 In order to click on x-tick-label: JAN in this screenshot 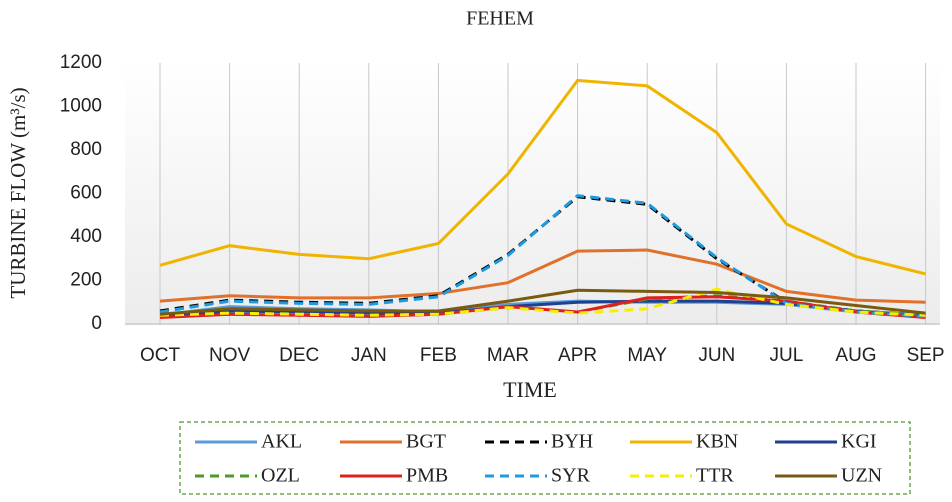, I will do `click(369, 355)`.